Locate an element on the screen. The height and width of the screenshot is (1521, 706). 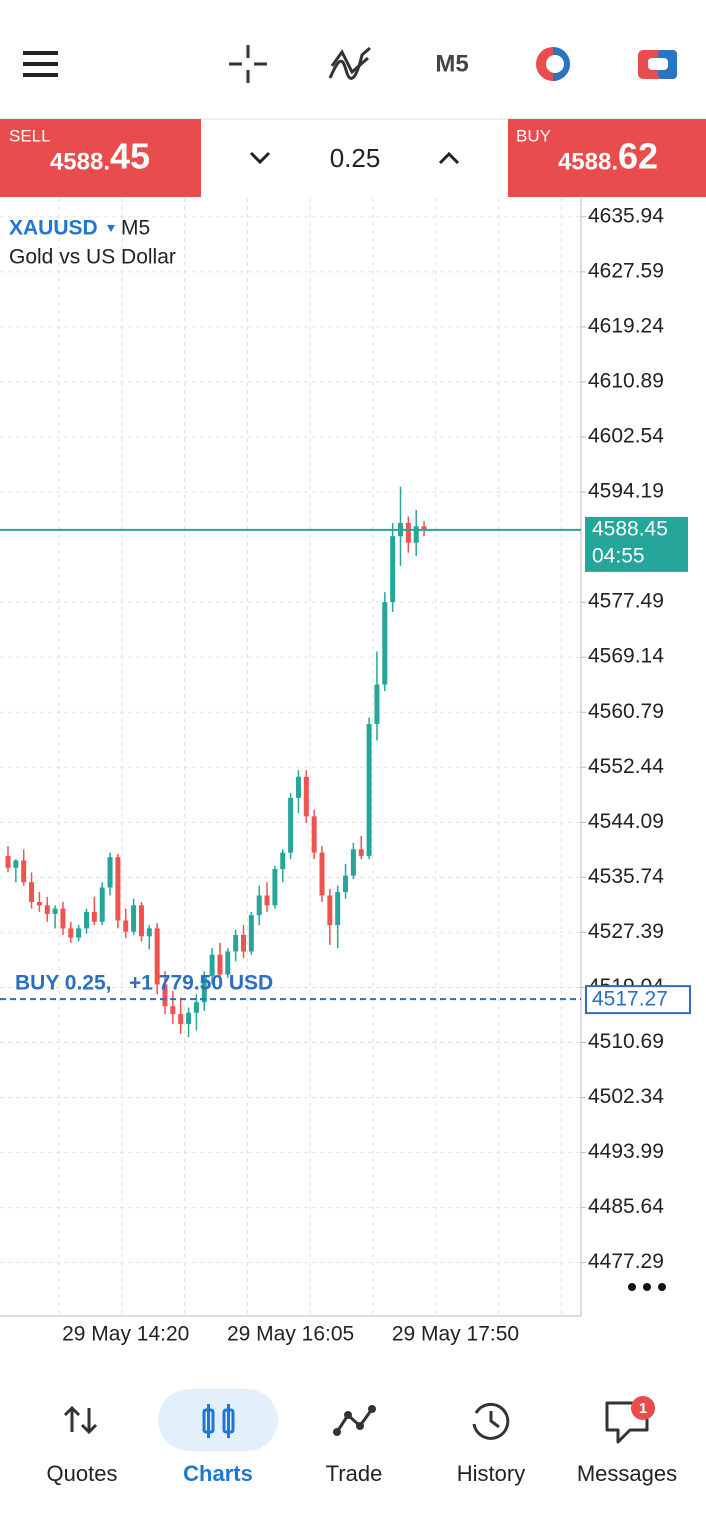
indicators-button is located at coordinates (349, 63).